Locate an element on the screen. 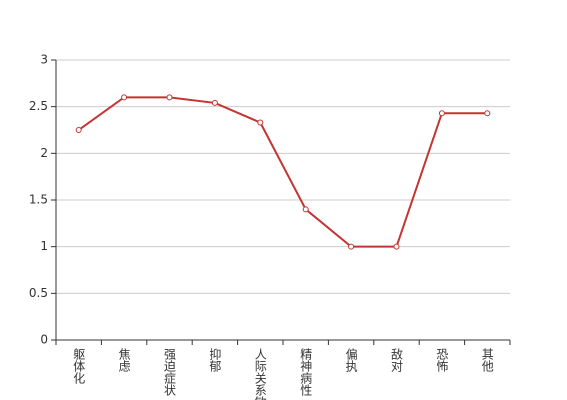 The width and height of the screenshot is (567, 400). x-tick-label: 其他 is located at coordinates (487, 360).